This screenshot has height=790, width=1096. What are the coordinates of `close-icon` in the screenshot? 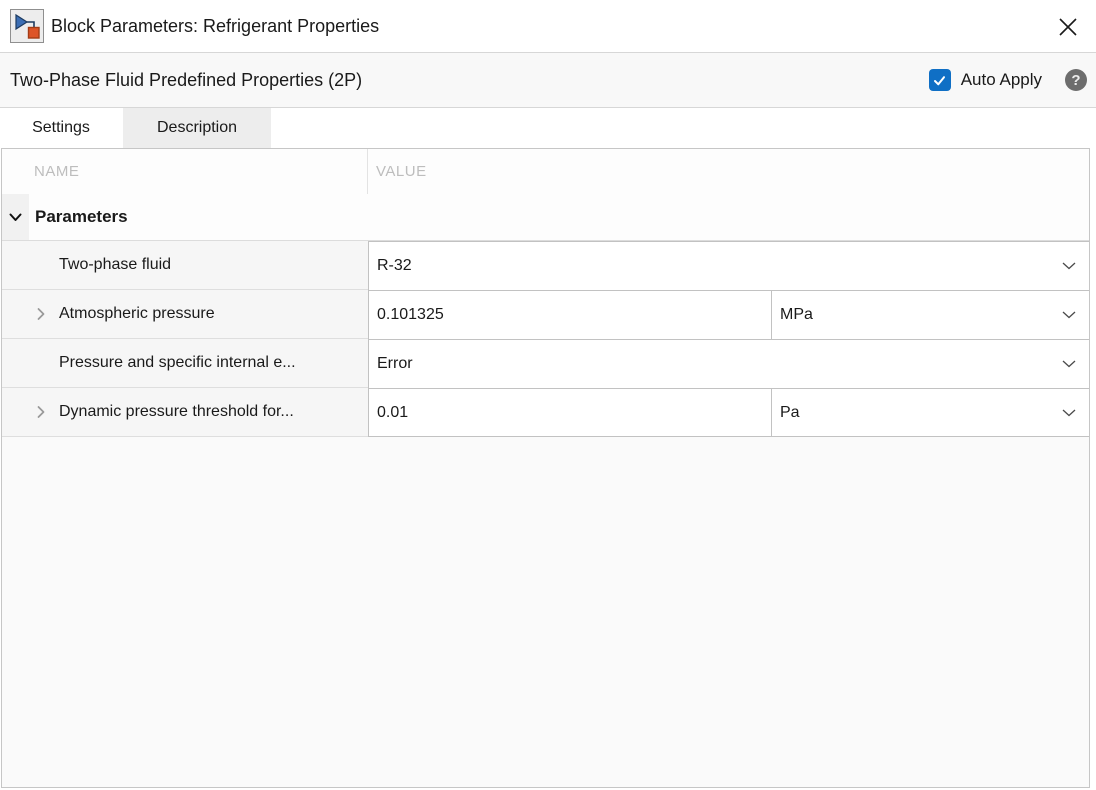 It's located at (1068, 27).